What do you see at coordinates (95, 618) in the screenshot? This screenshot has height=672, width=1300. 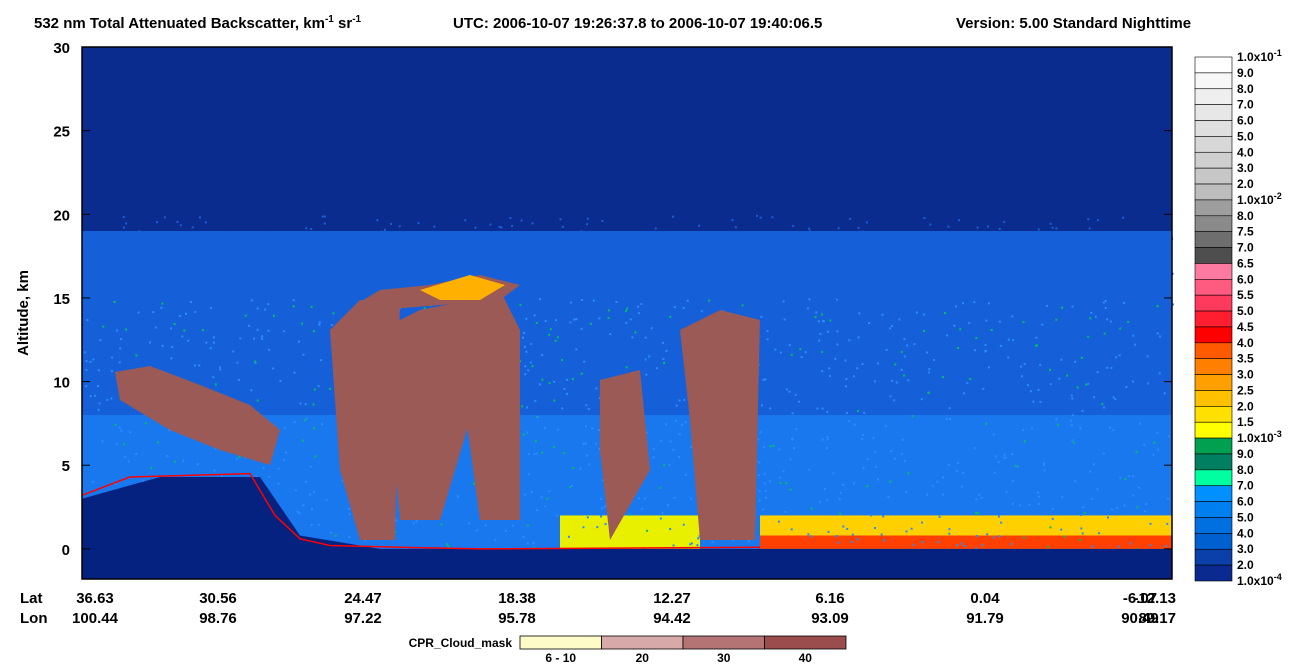 I see `lon-label: 100.44` at bounding box center [95, 618].